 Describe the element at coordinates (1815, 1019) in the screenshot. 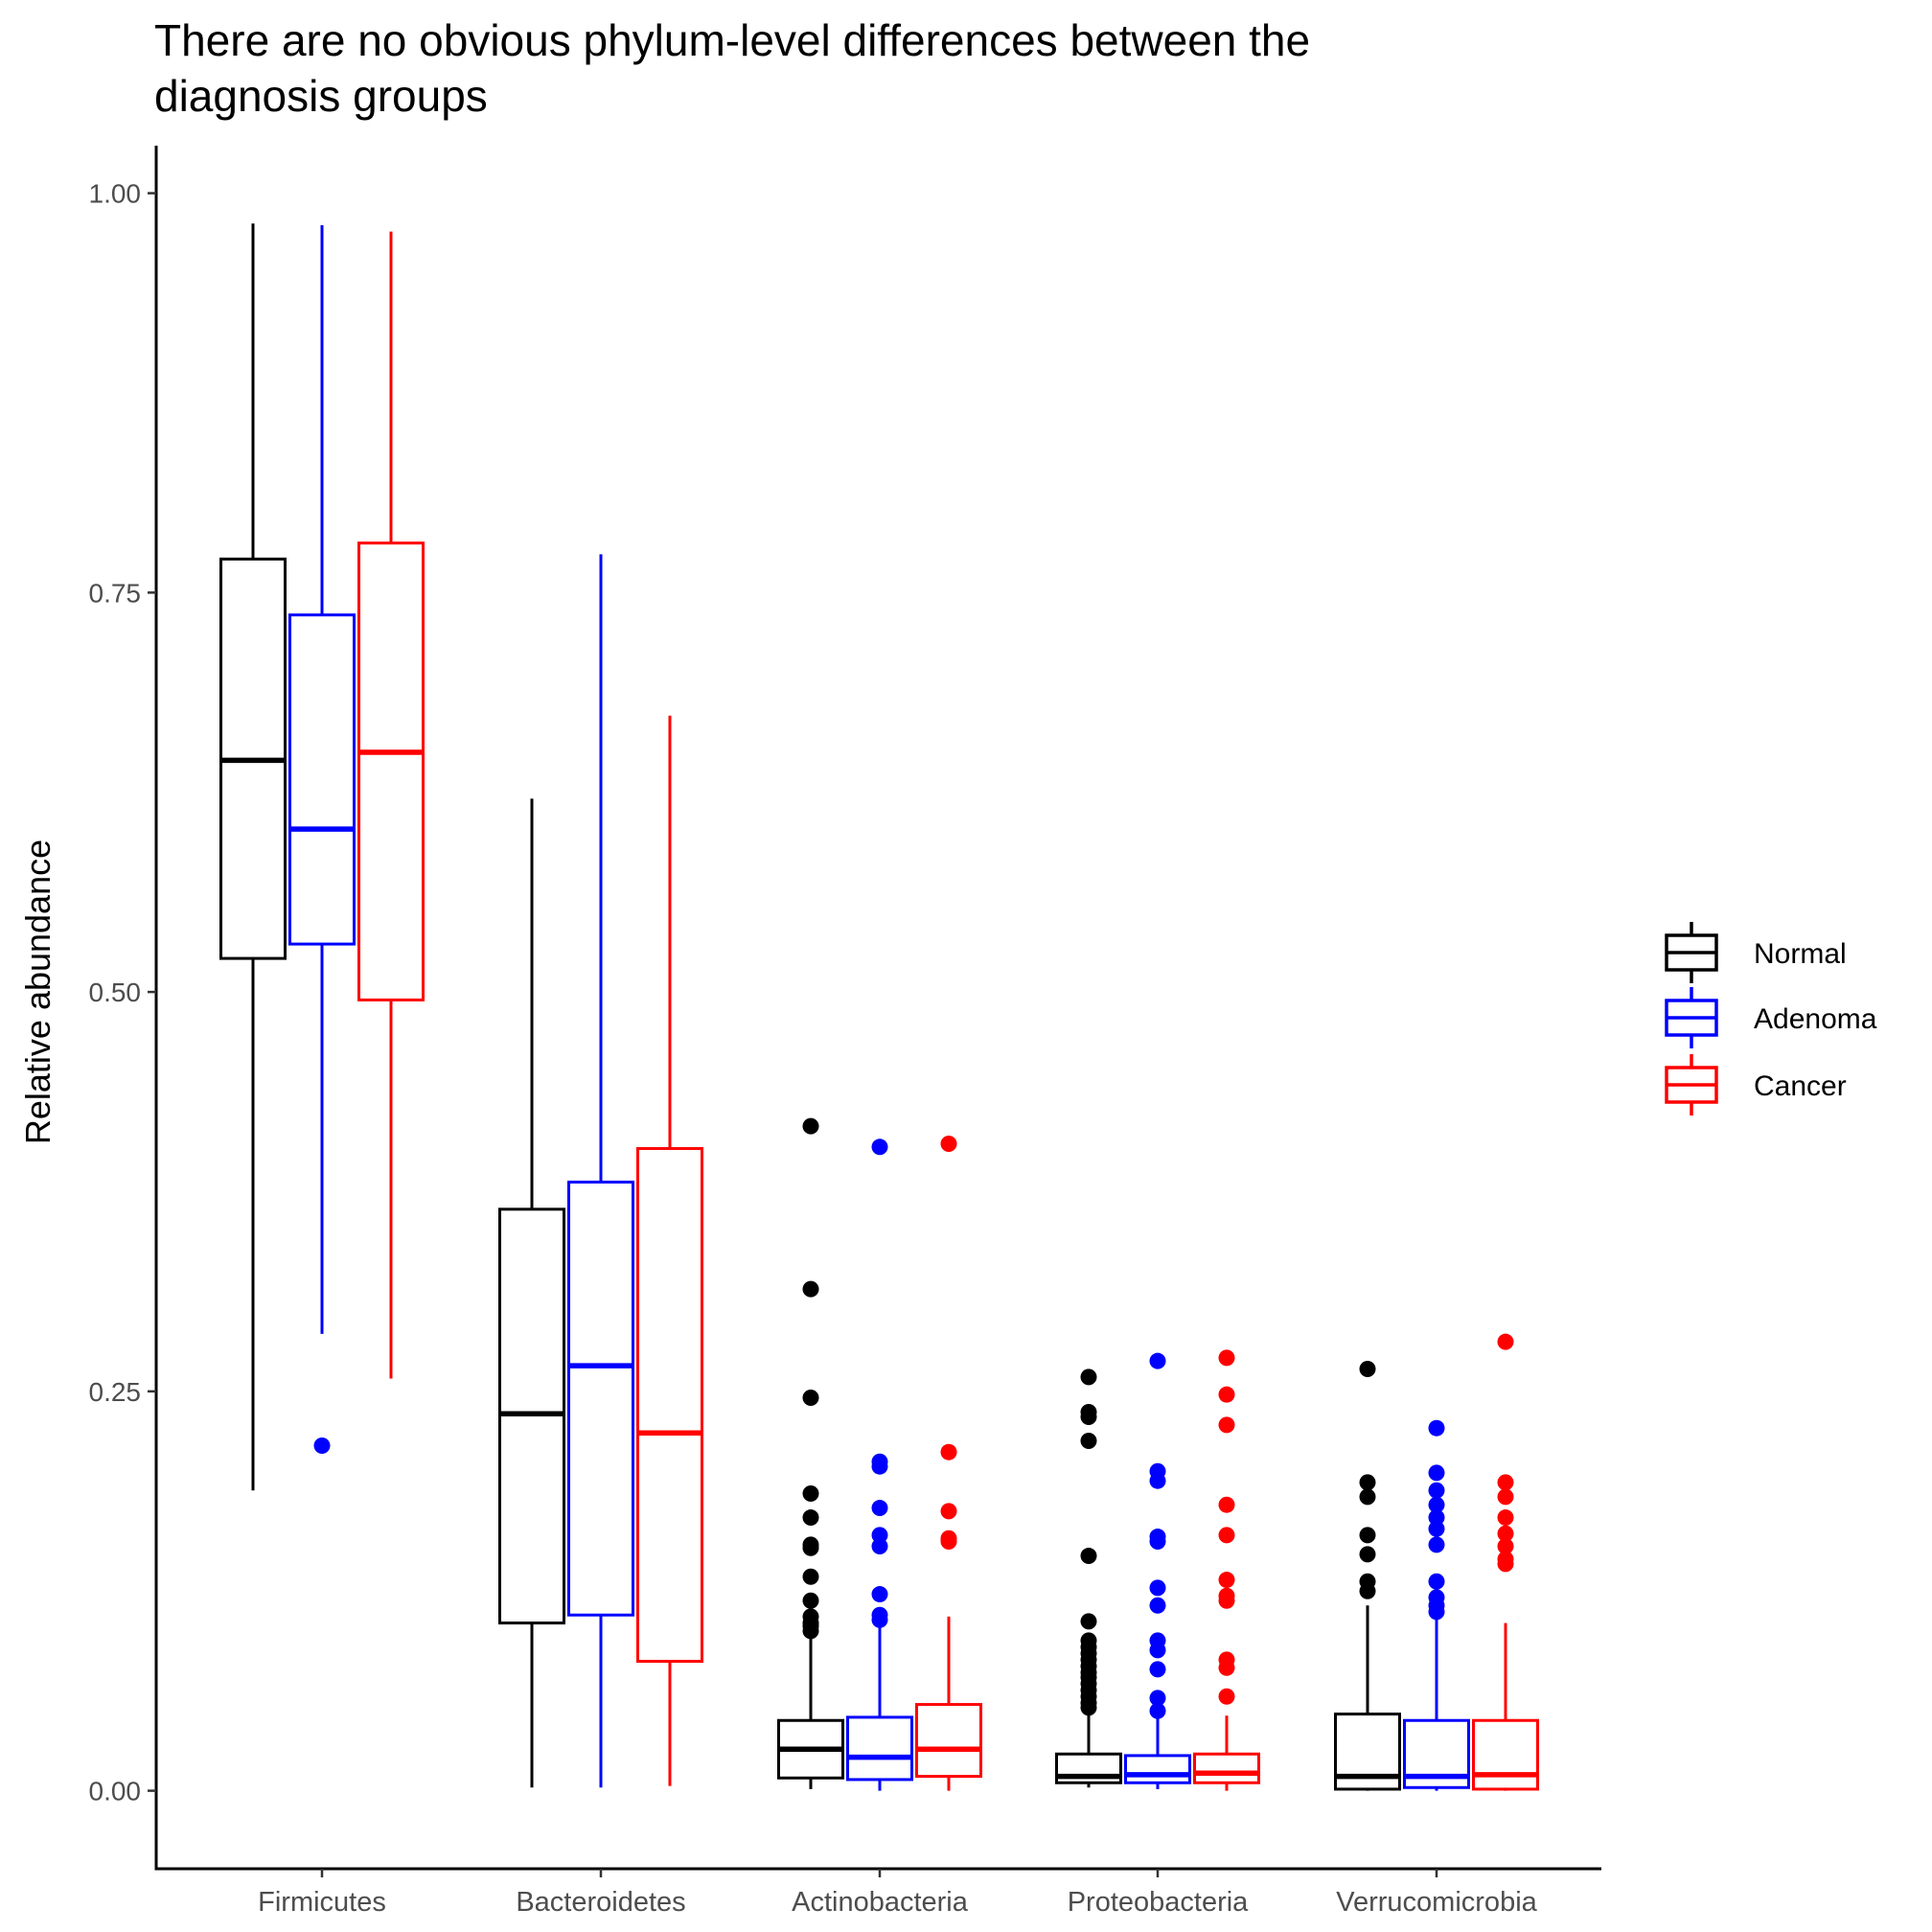

I see `legend-label: Adenoma` at that location.